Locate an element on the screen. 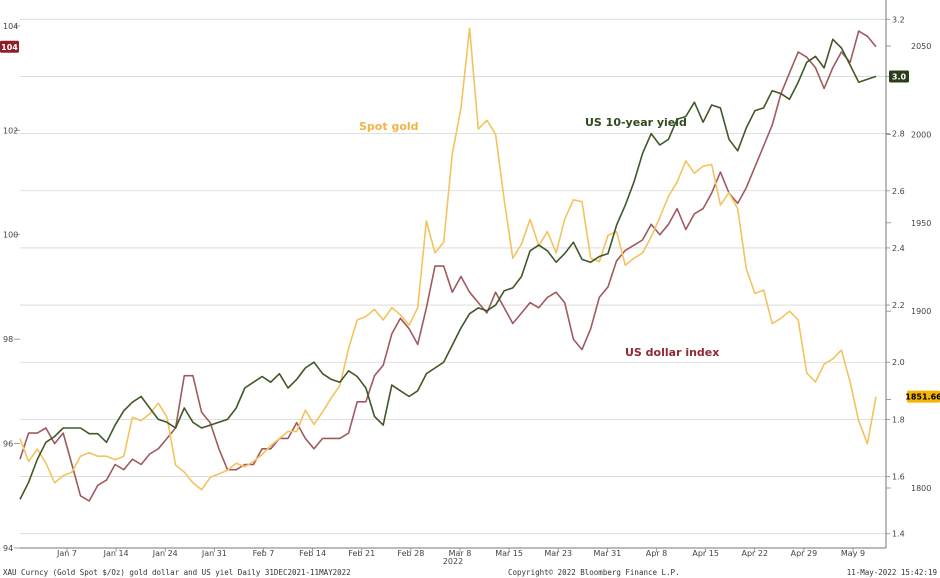  x-tick-label: Mar 23 is located at coordinates (558, 553).